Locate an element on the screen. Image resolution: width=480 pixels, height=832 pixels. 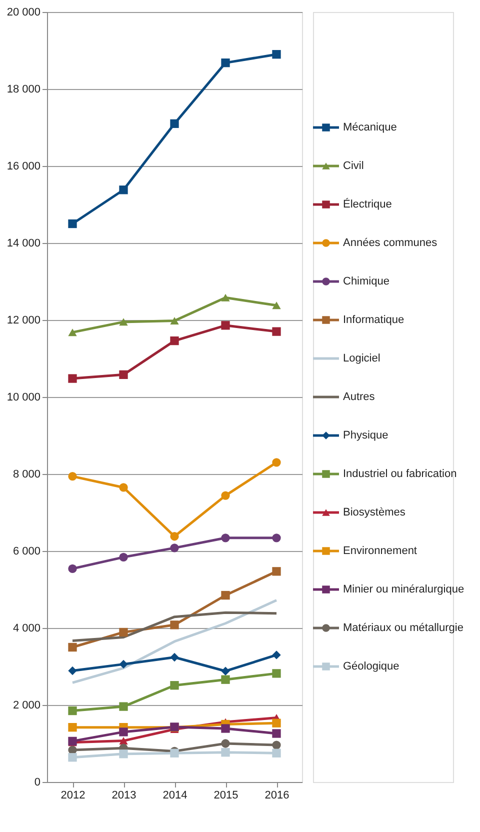
x-tick-label: 2015 is located at coordinates (226, 796).